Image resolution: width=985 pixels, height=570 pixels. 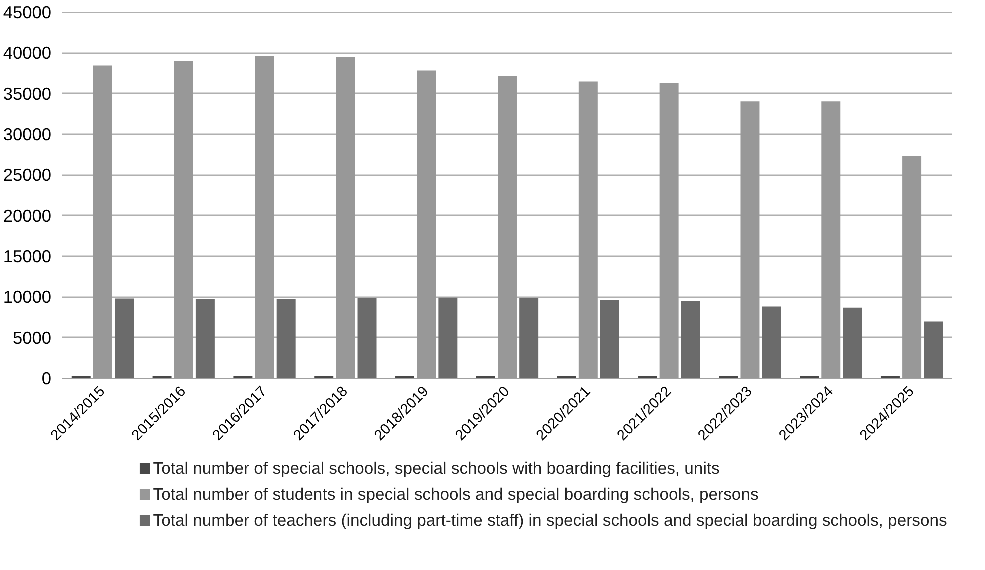 I want to click on legend-label: Total number of special schools, special schools with boarding facilities, units, so click(x=436, y=468).